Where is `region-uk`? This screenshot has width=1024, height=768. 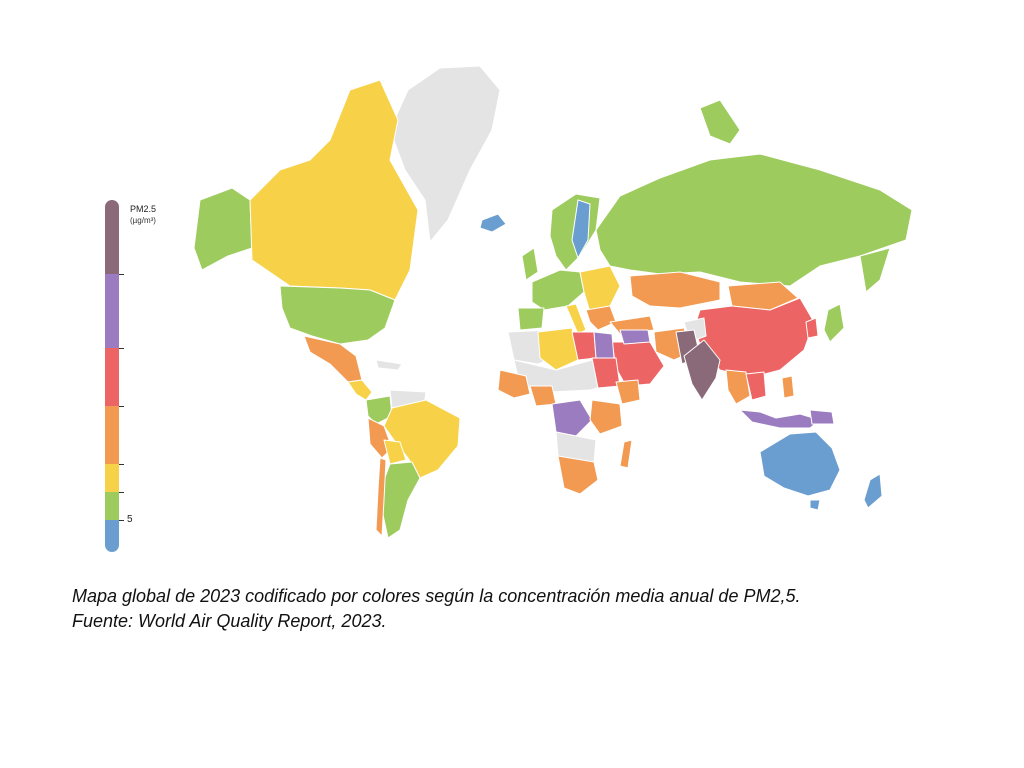
region-uk is located at coordinates (530, 264).